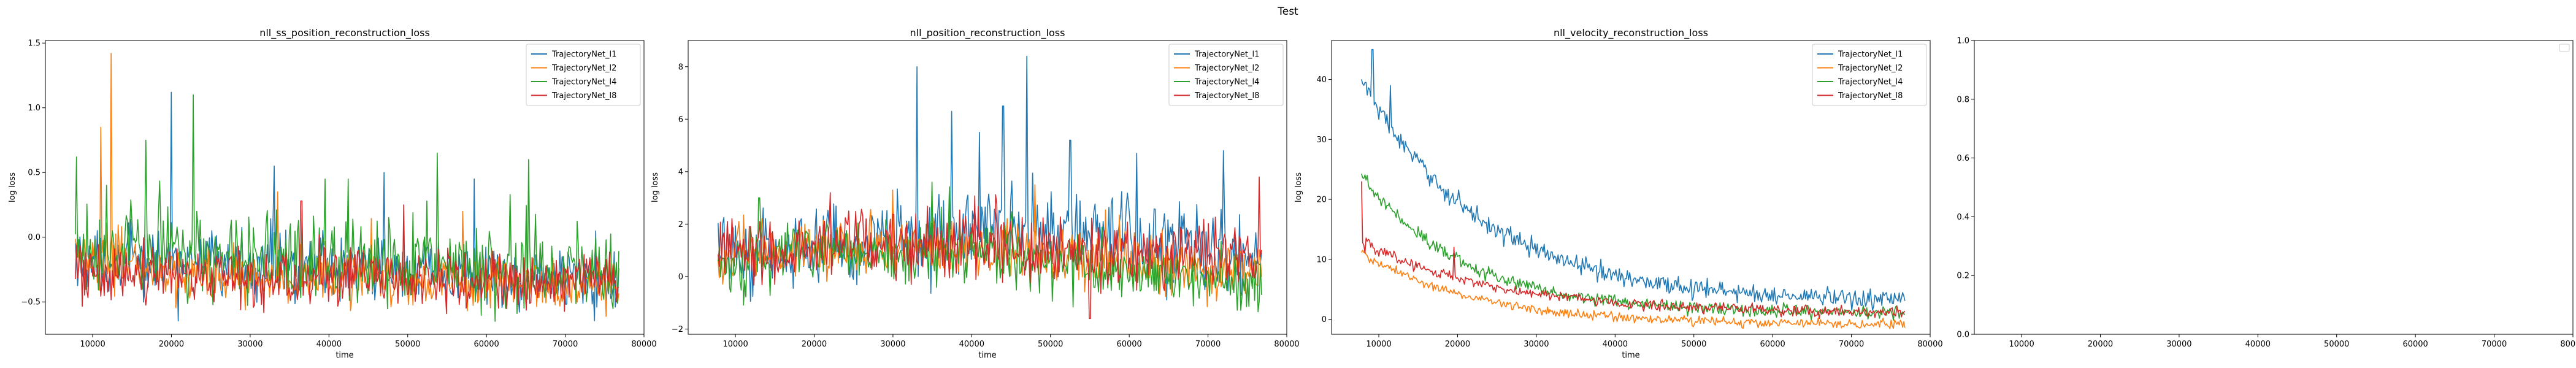 Image resolution: width=2576 pixels, height=368 pixels. Describe the element at coordinates (2564, 48) in the screenshot. I see `legend-empty` at that location.